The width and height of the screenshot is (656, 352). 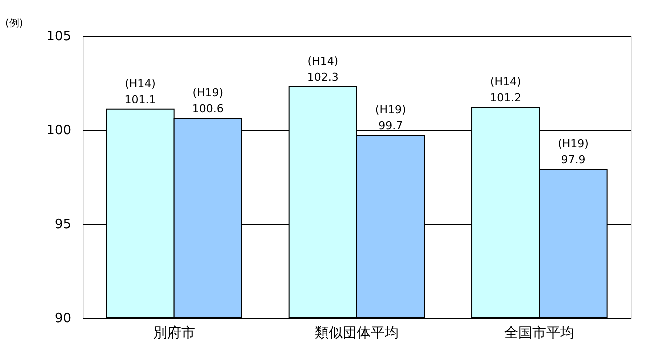 What do you see at coordinates (15, 24) in the screenshot?
I see `y-axis-title: (例)` at bounding box center [15, 24].